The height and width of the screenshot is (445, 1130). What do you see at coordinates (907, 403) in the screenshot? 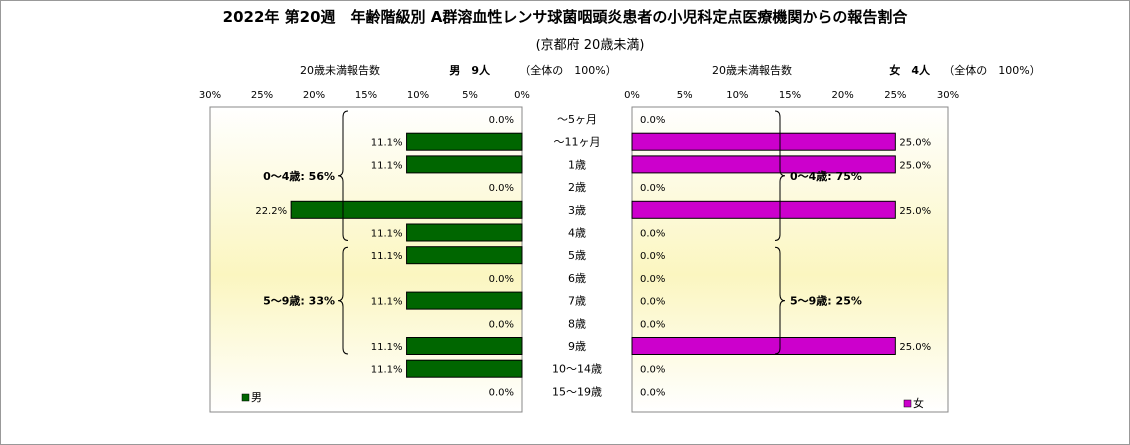
I see `female-legend-swatch` at bounding box center [907, 403].